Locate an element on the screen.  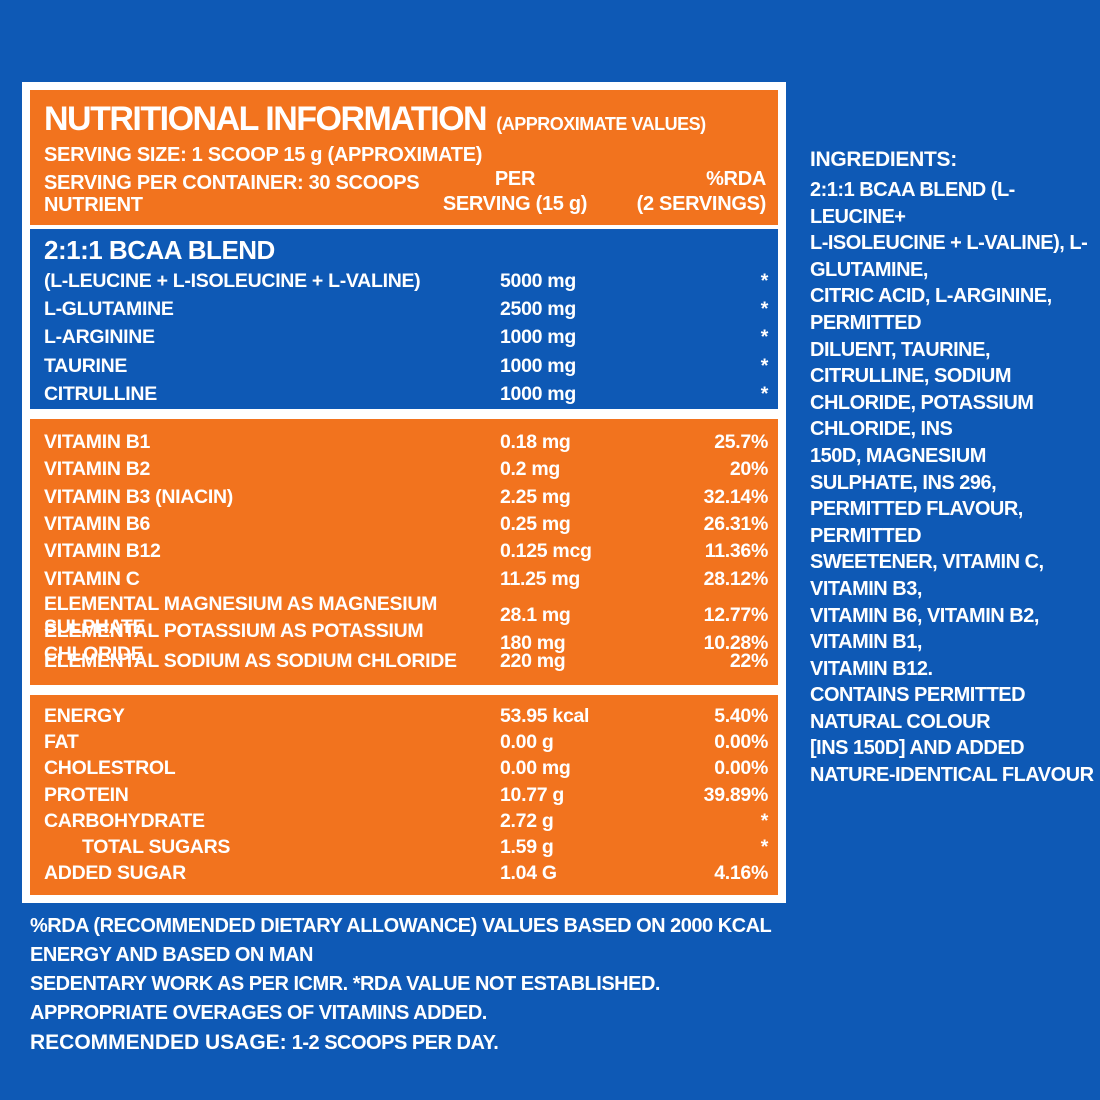
per-serving-value: 0.125 mcg is located at coordinates (546, 551).